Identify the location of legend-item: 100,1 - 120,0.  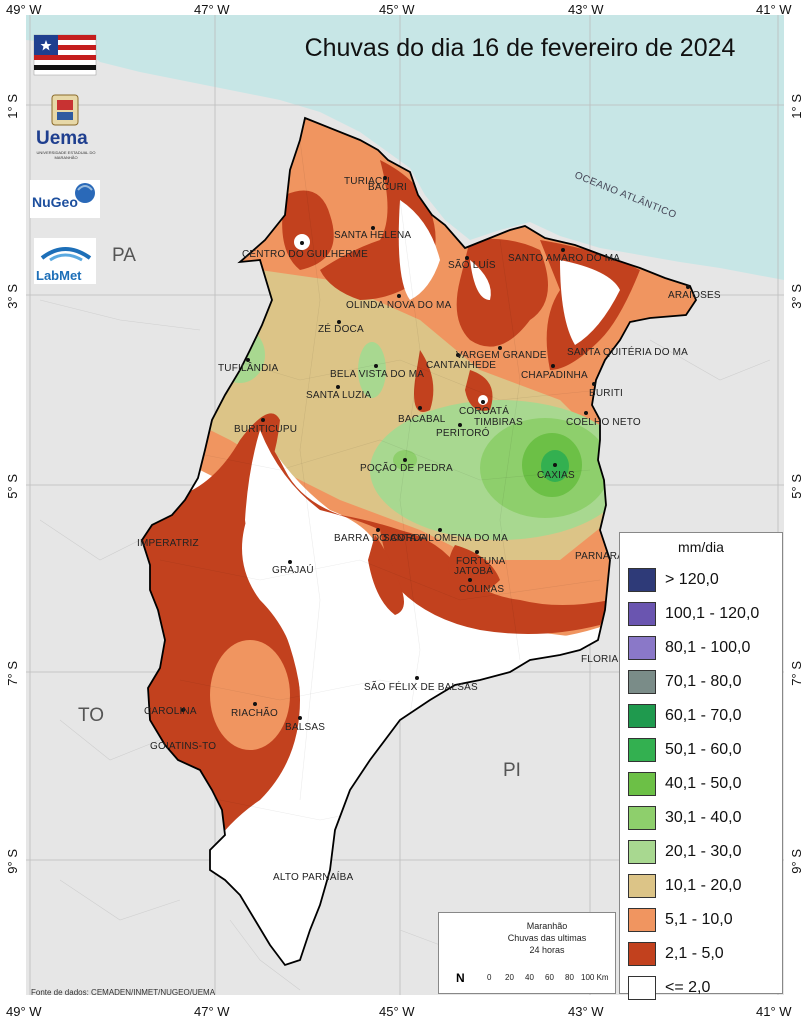
(705, 614).